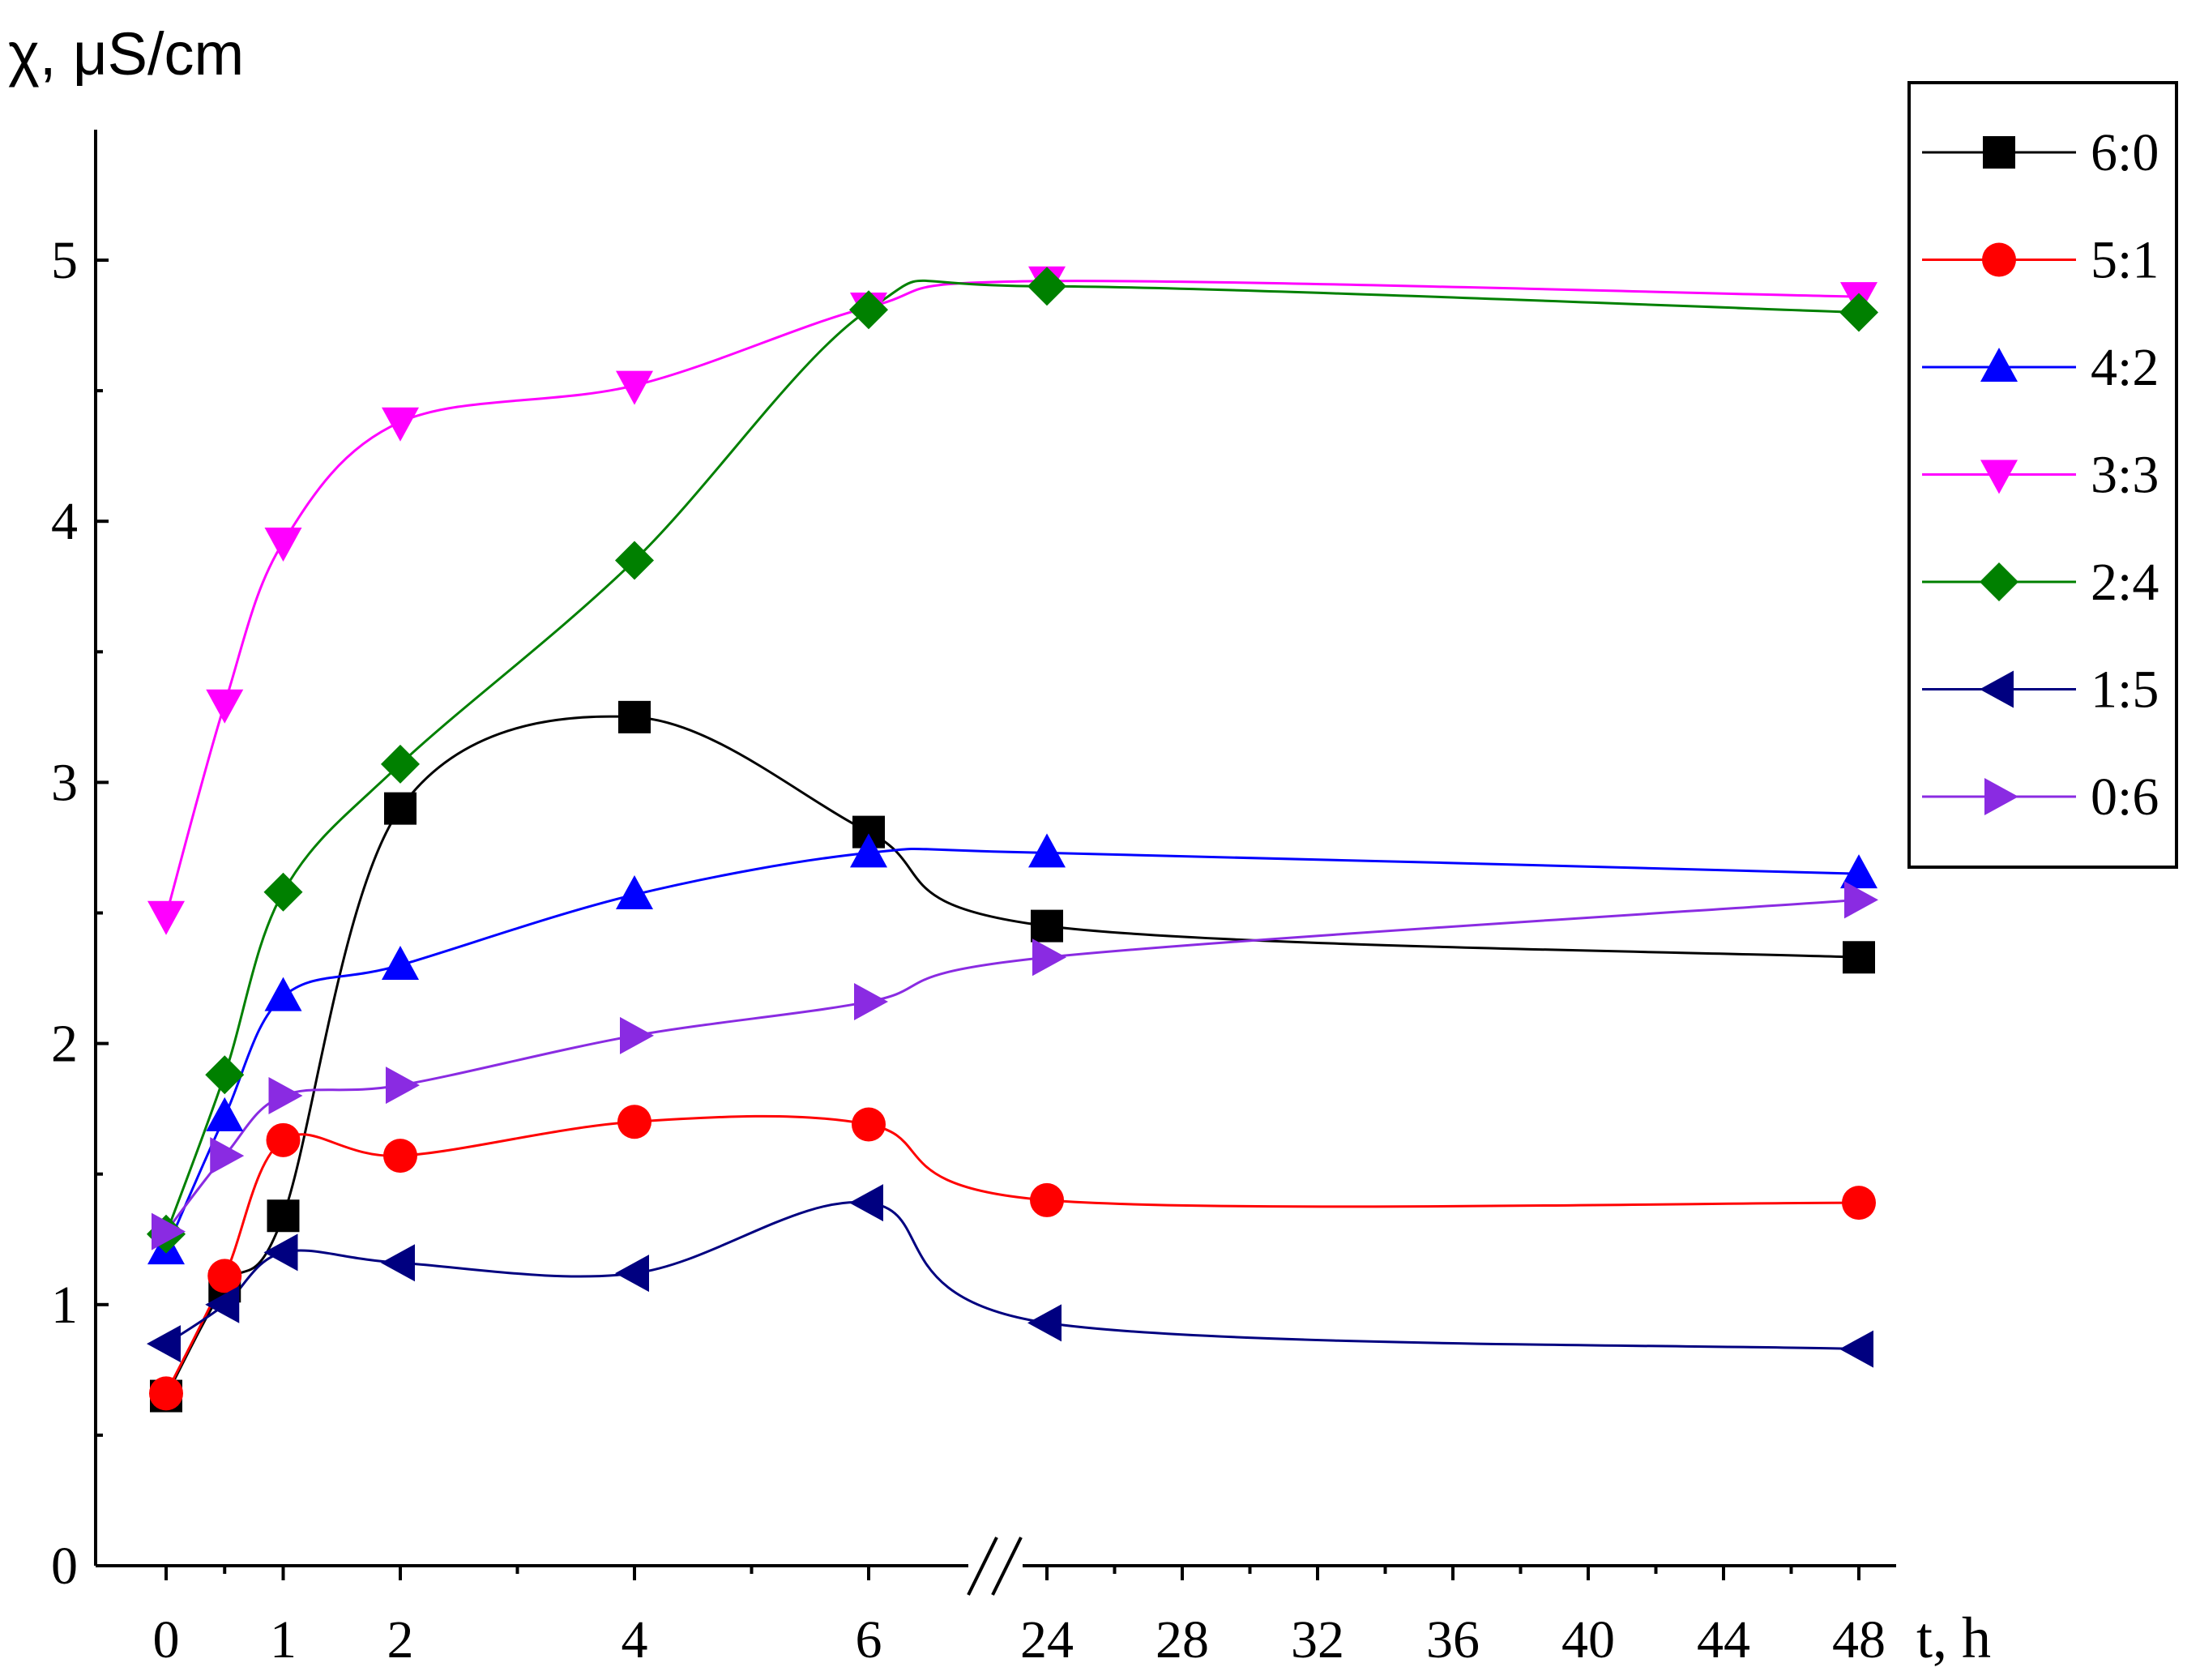  I want to click on legend: 6:0 5:1 4:2 3:3 2:4 1:5 0:6, so click(2043, 475).